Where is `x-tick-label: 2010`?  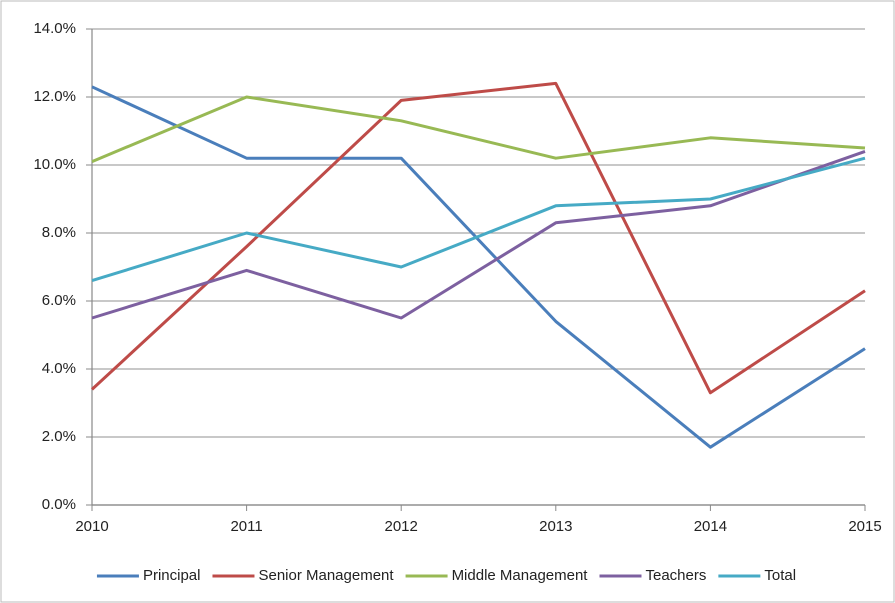 x-tick-label: 2010 is located at coordinates (91, 526).